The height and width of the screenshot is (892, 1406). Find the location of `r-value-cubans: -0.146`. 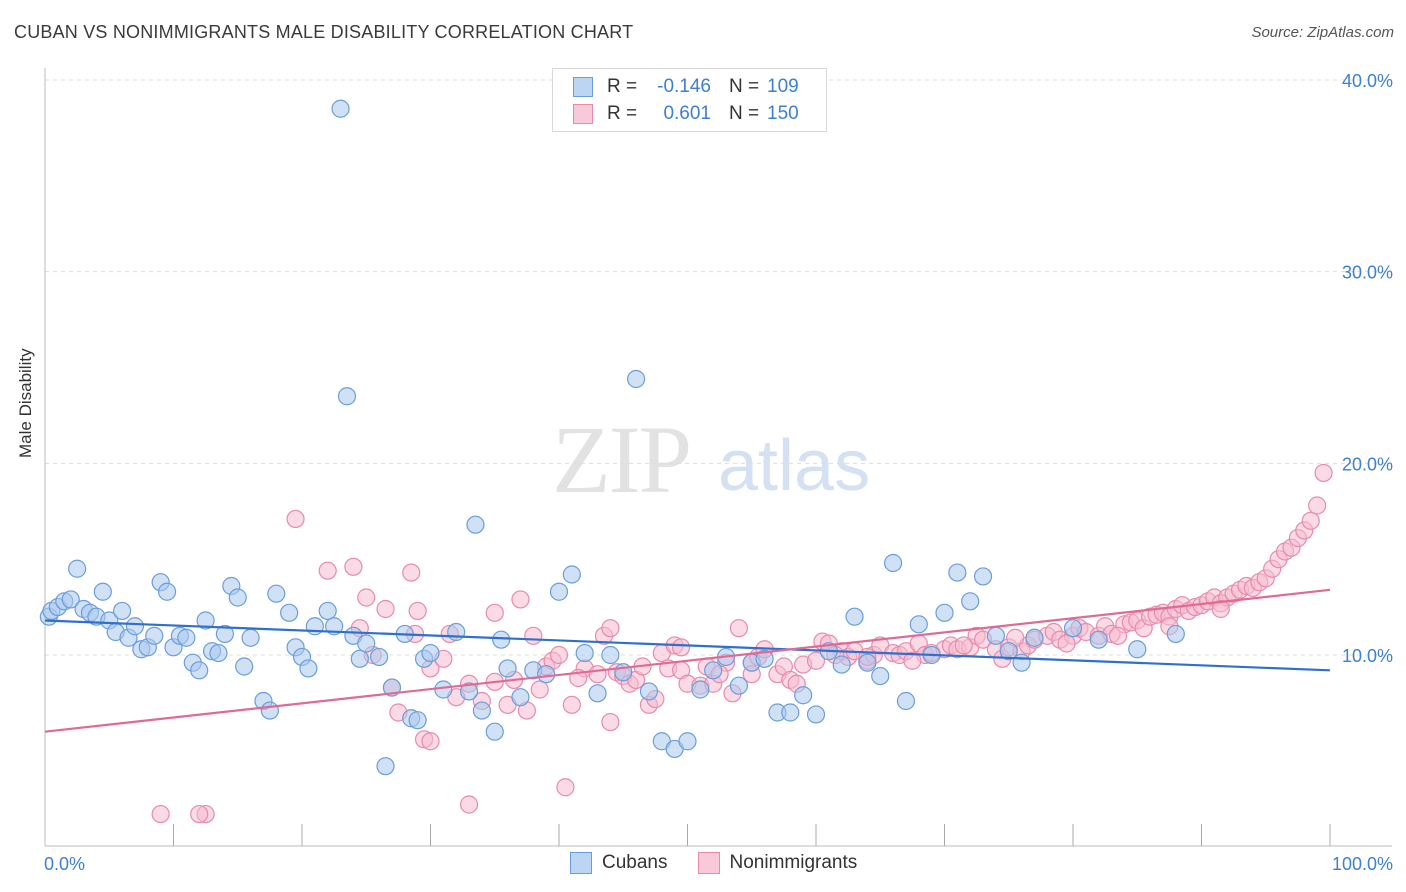

r-value-cubans: -0.146 is located at coordinates (684, 86).